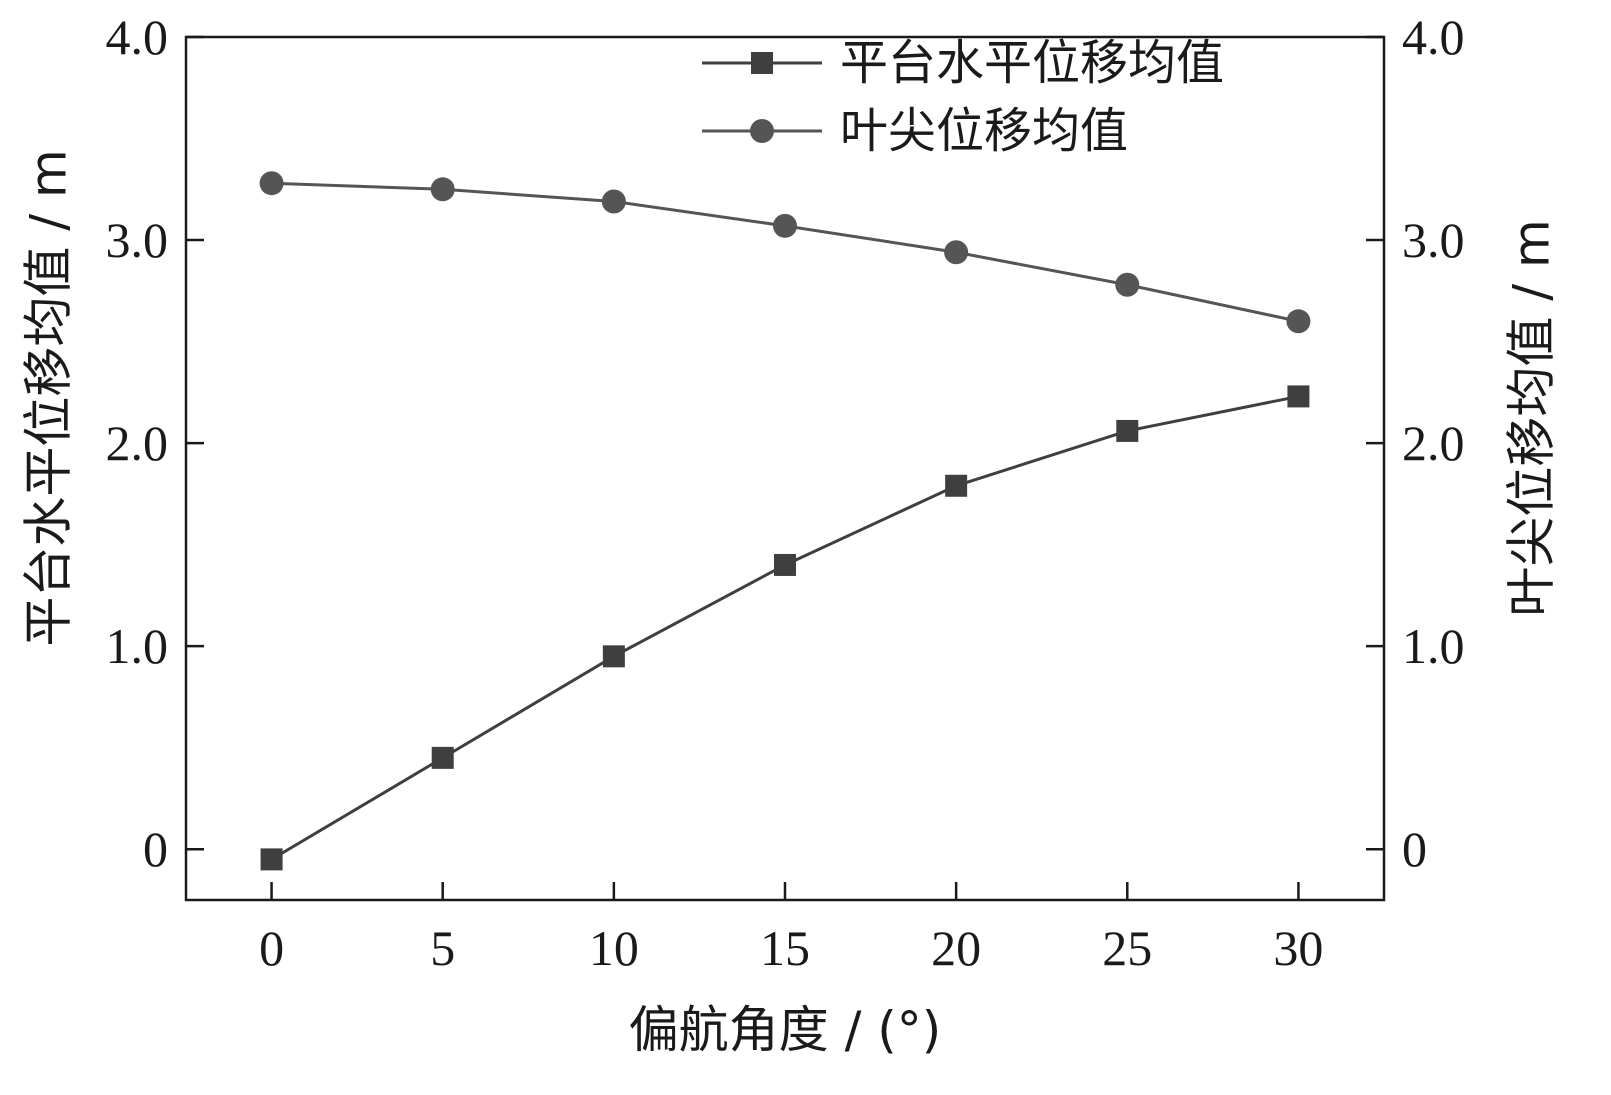 This screenshot has height=1095, width=1611. What do you see at coordinates (1532, 417) in the screenshot?
I see `right-y-axis-title: 叶尖位移均值 / m` at bounding box center [1532, 417].